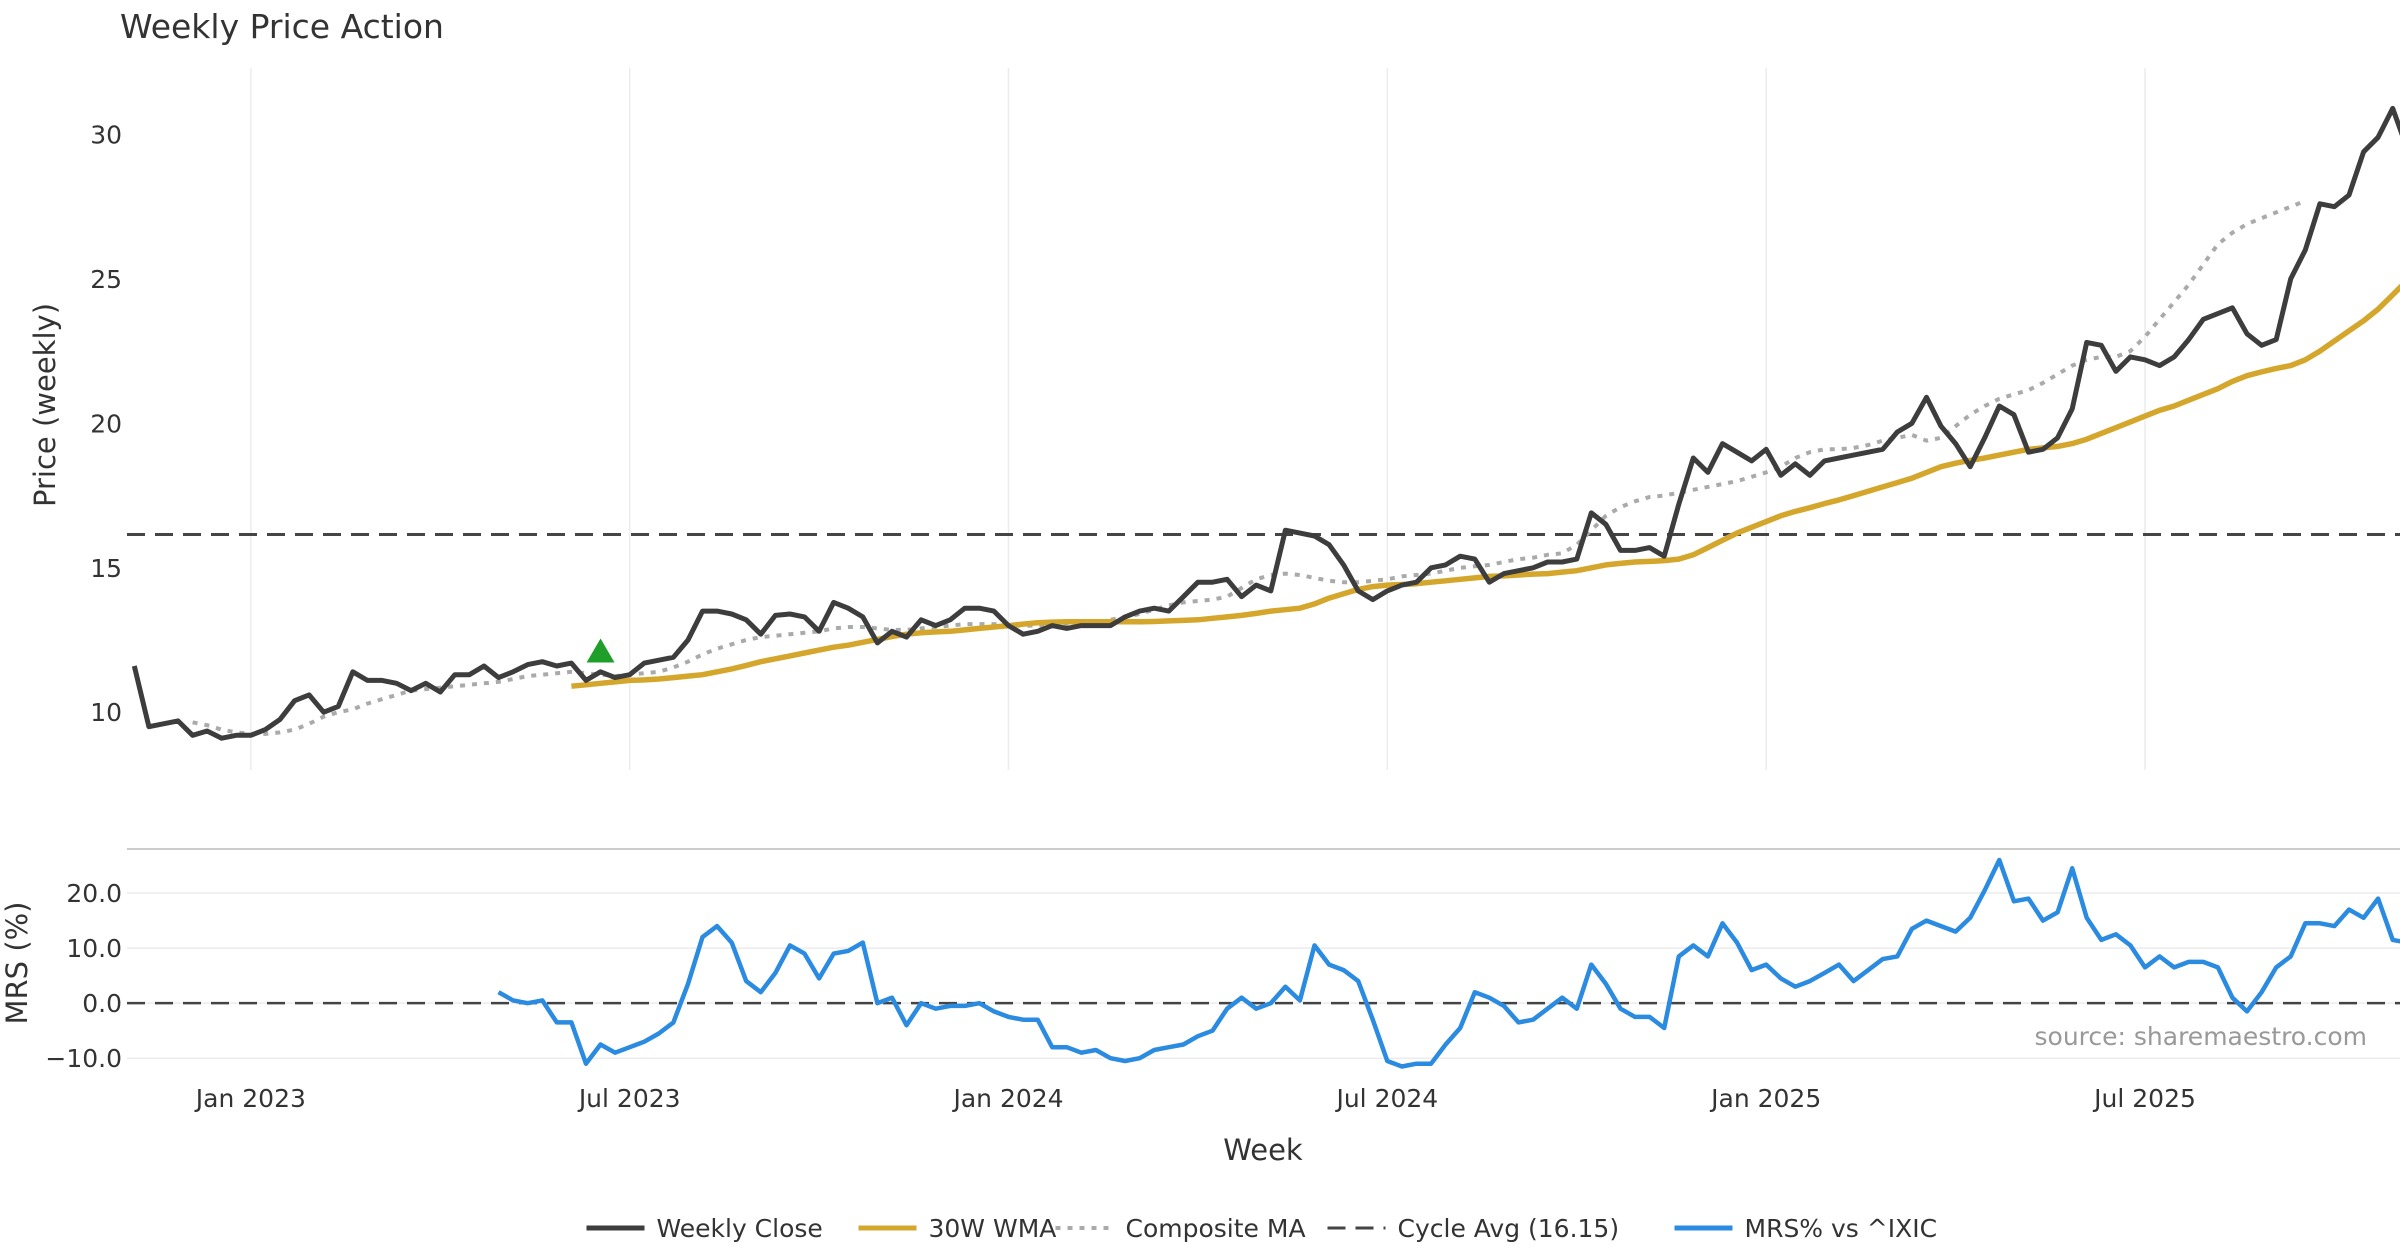 The height and width of the screenshot is (1260, 2400). Describe the element at coordinates (106, 568) in the screenshot. I see `price-y-tick-label: 15` at that location.